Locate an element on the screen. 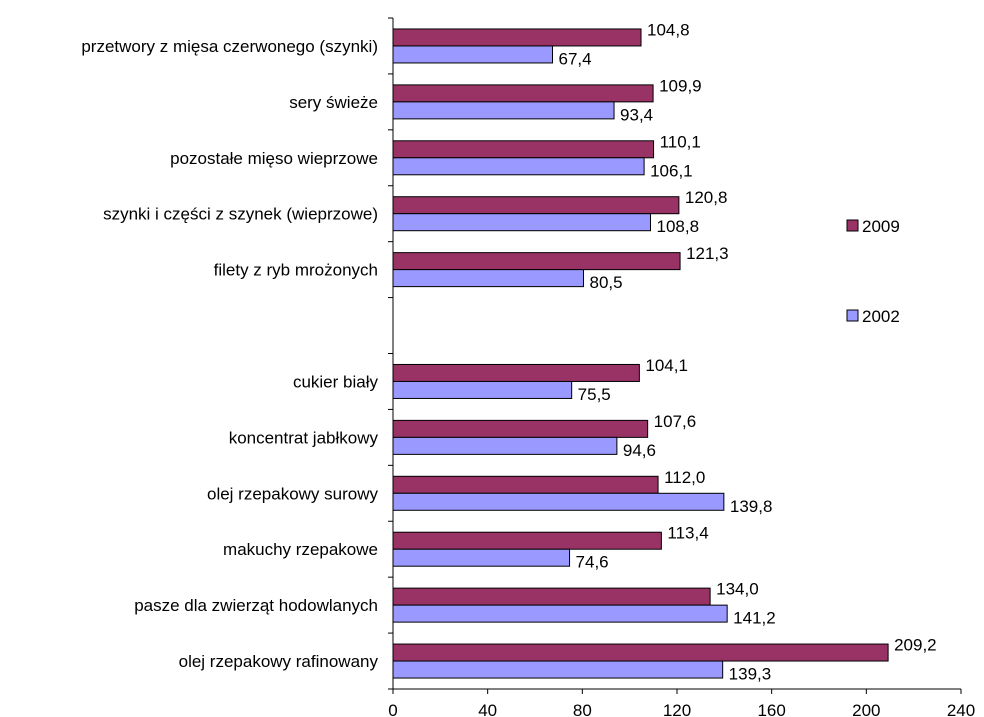 The image size is (984, 717). x-tick-label-0: 0 is located at coordinates (392, 709).